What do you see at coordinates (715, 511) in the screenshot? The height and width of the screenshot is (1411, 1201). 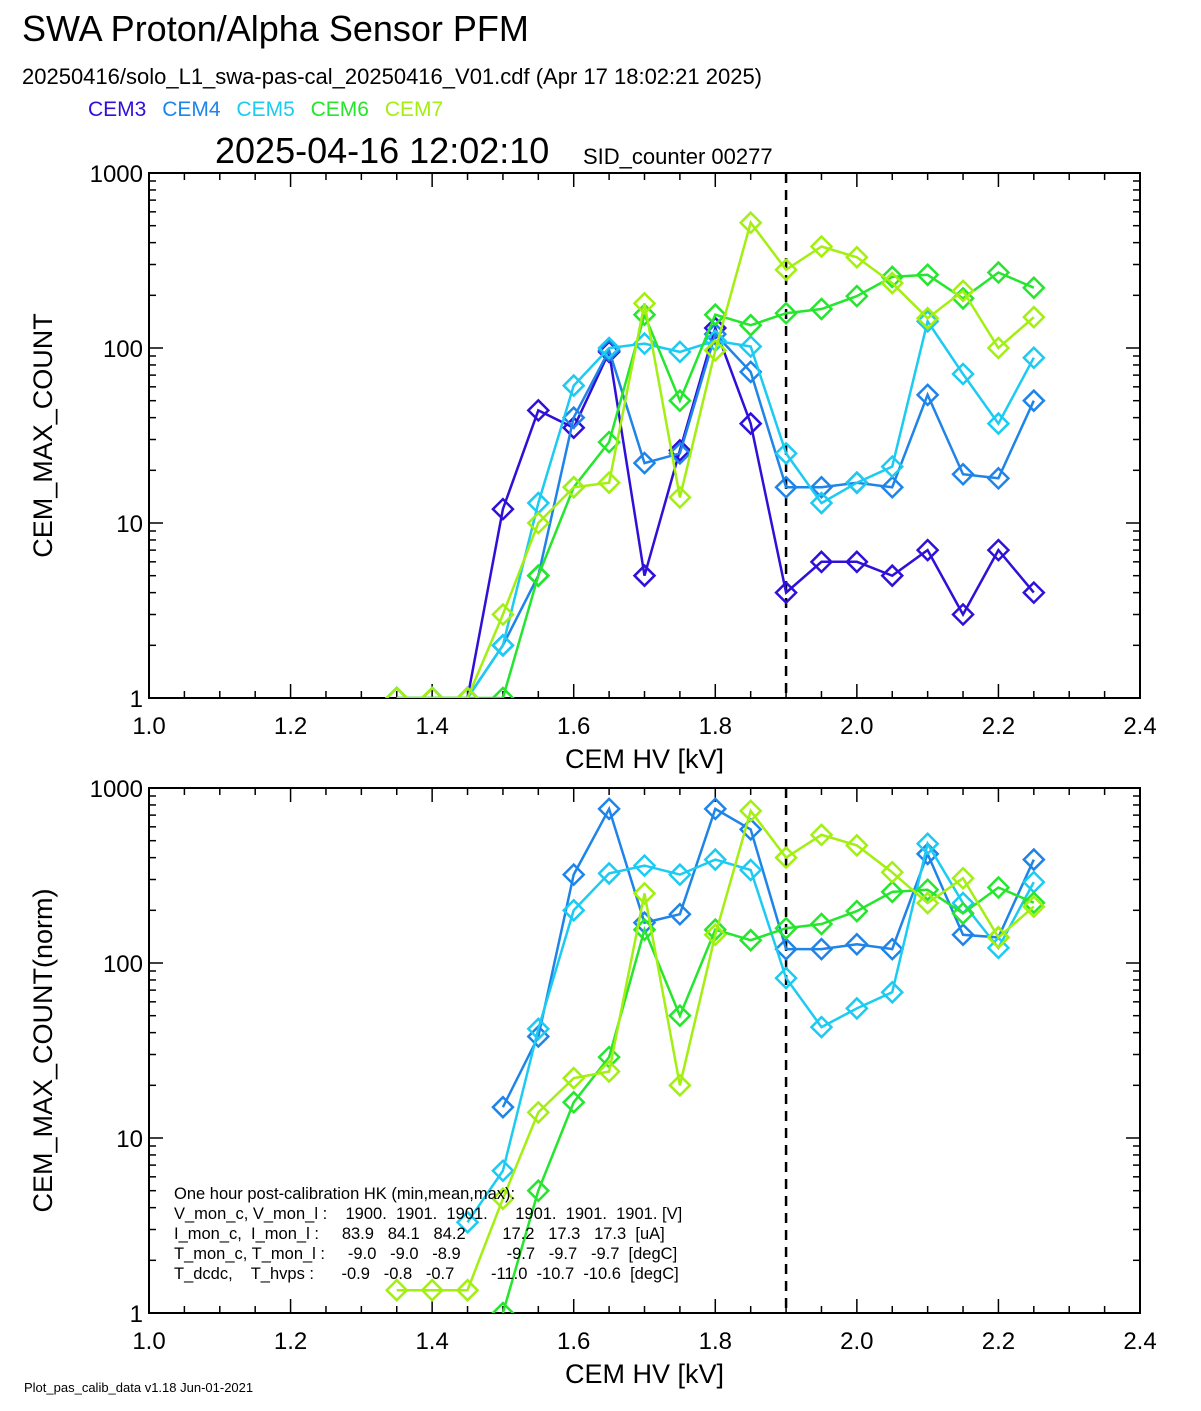 I see `series-line-cem3` at bounding box center [715, 511].